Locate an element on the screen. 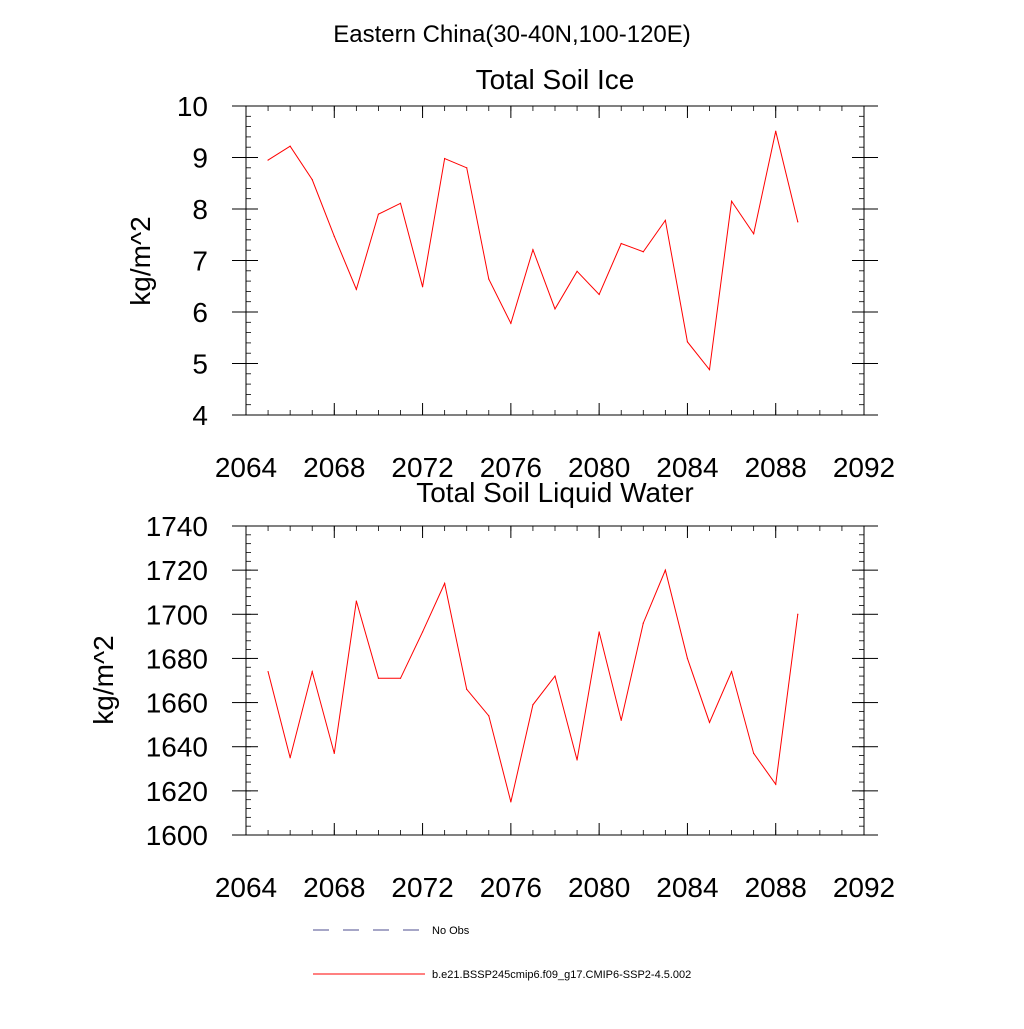 This screenshot has height=1029, width=1024. soil-liquid-water-x-tick-label: 2064 is located at coordinates (246, 887).